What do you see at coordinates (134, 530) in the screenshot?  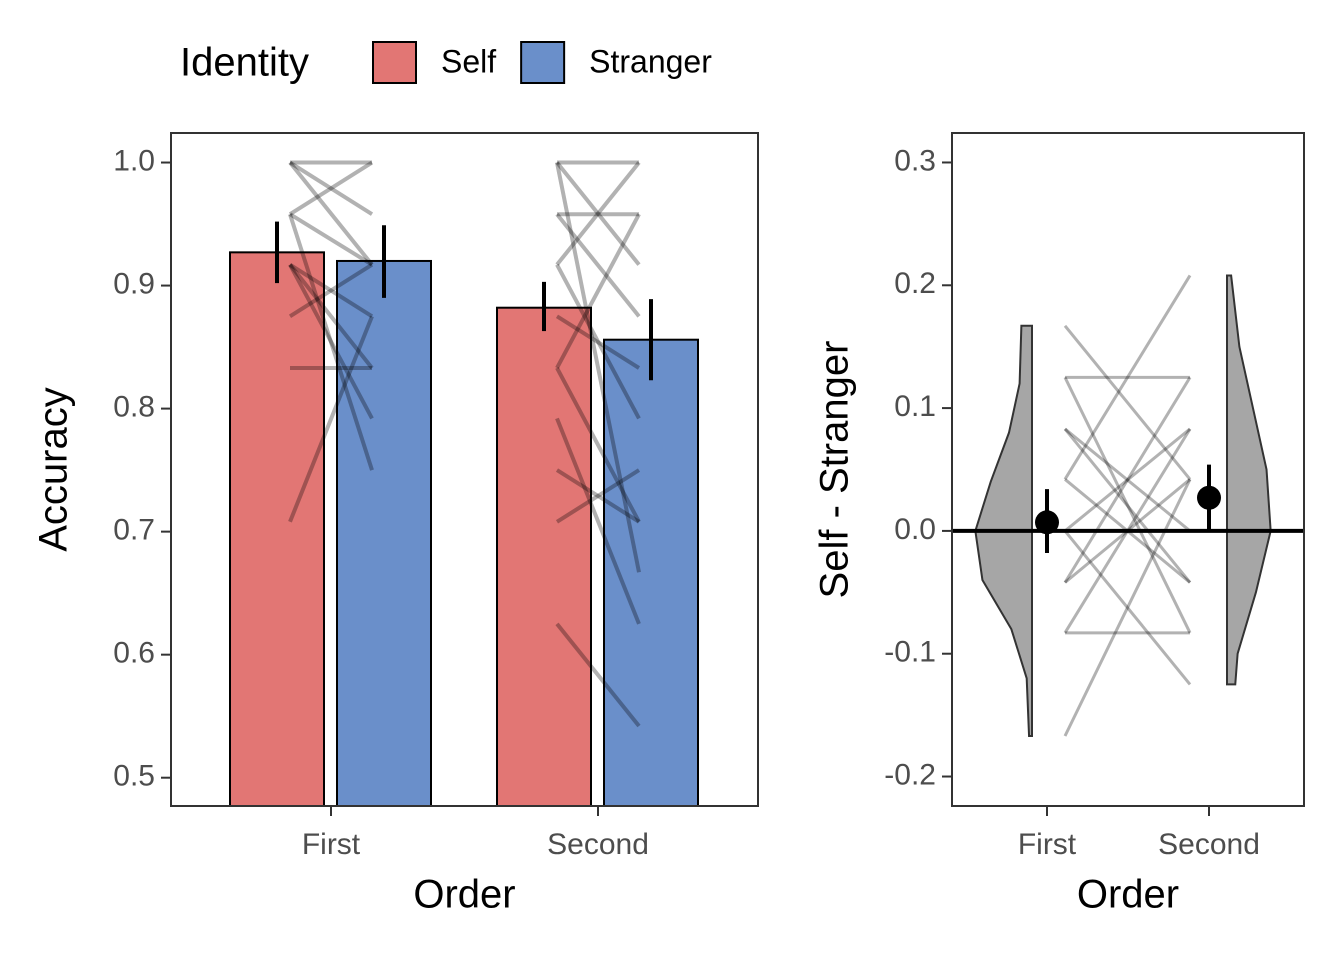 I see `y-tick-label: 0.7` at bounding box center [134, 530].